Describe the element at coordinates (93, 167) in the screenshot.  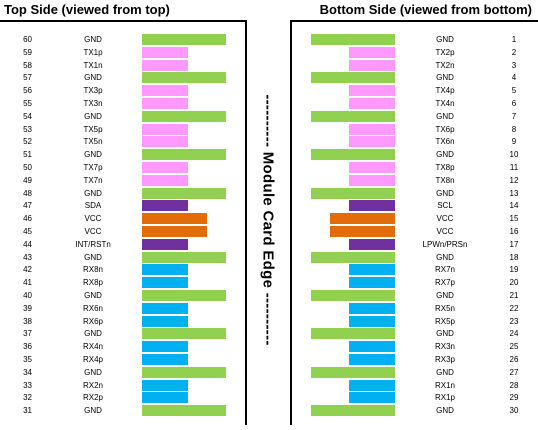
I see `pin-signal-name: TX7p` at that location.